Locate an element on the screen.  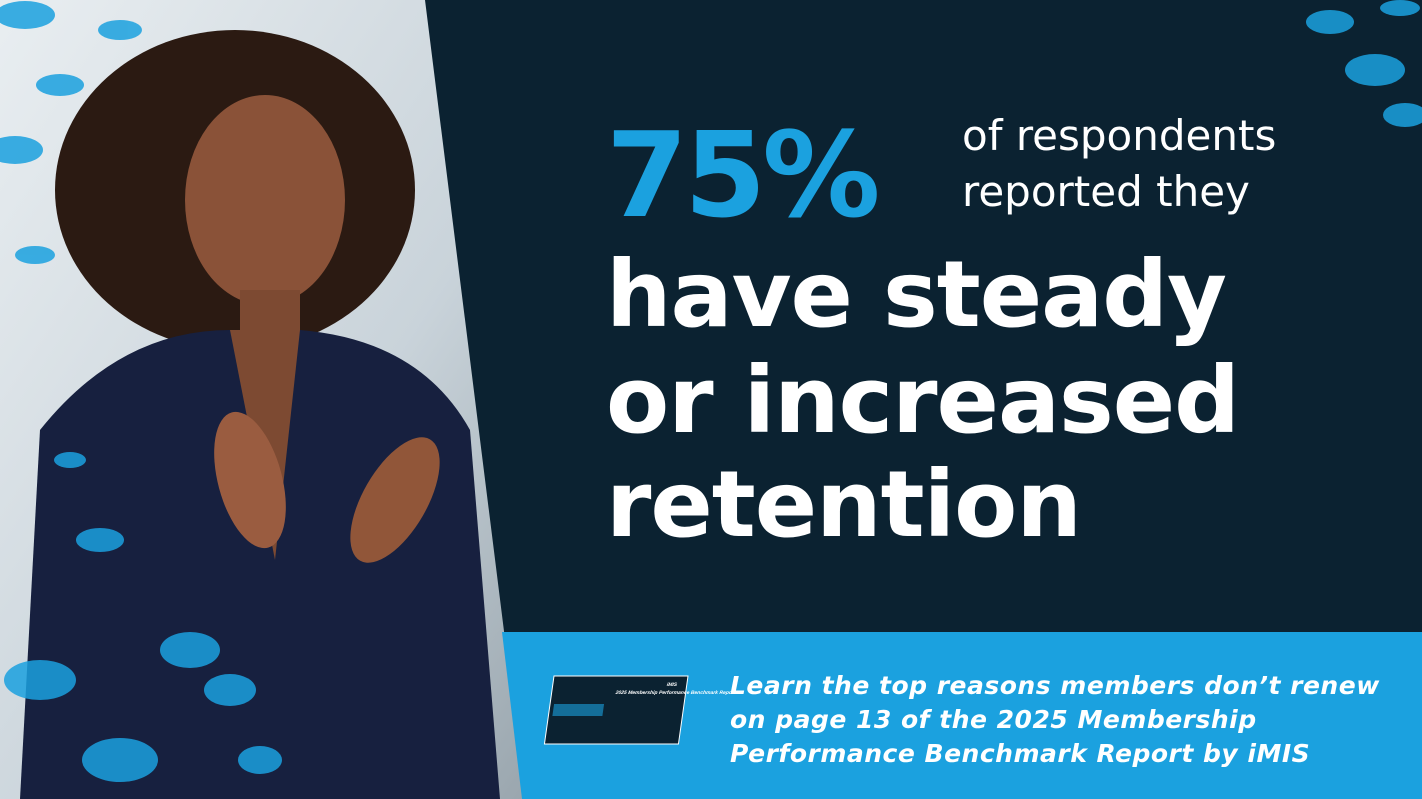
stat: 75% is located at coordinates (741, 175).